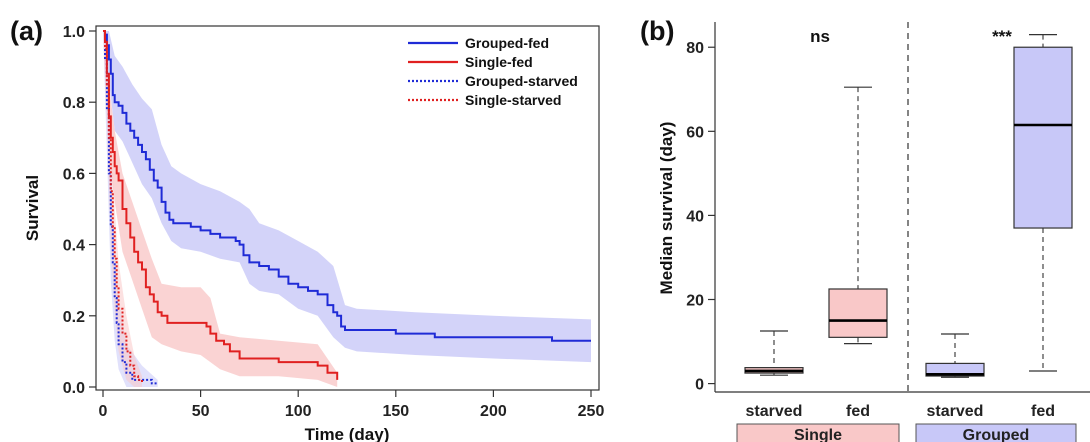  What do you see at coordinates (657, 31) in the screenshot?
I see `panel-b-label: (b)` at bounding box center [657, 31].